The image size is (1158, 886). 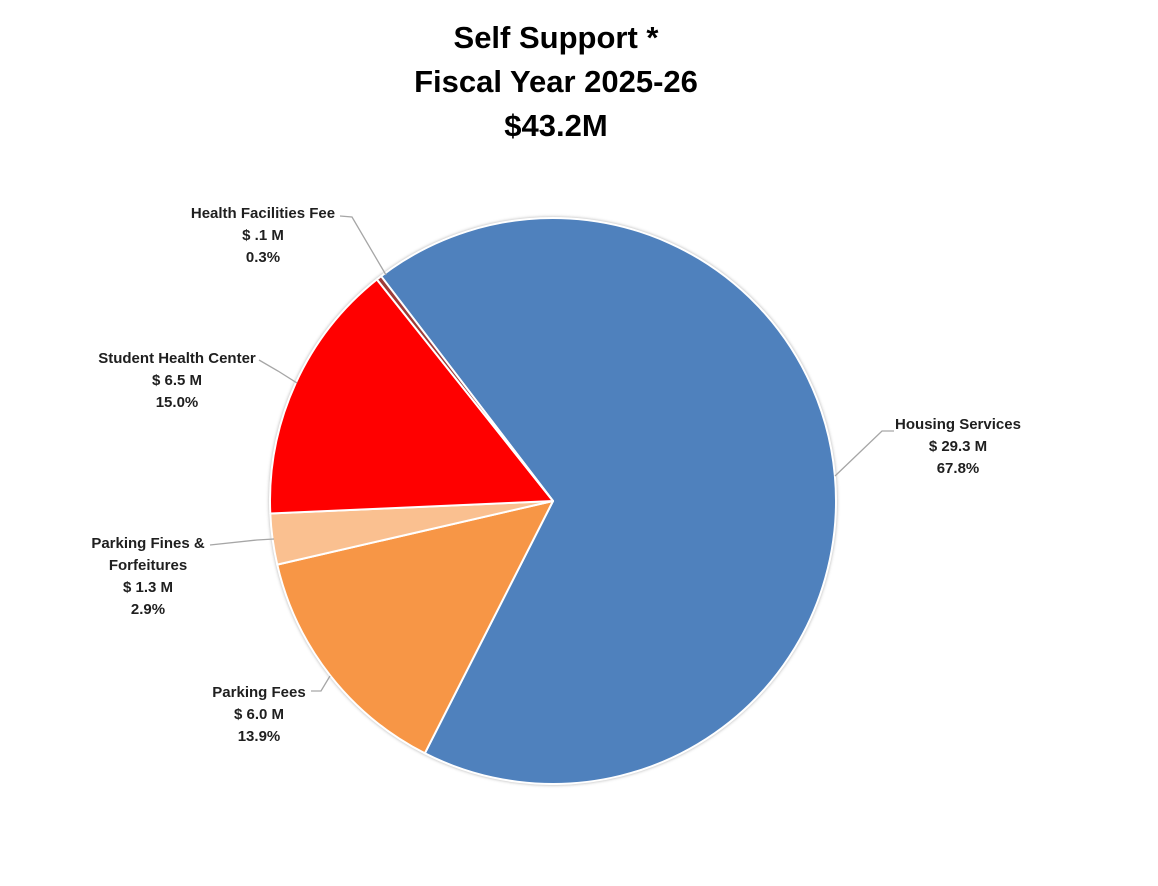 I want to click on slice-name: Parking Fees, so click(x=259, y=692).